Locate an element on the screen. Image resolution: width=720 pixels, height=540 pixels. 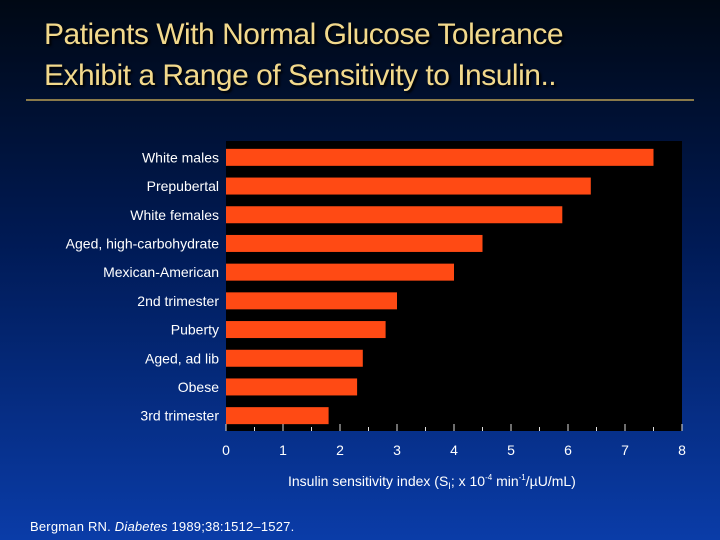
category-label-aged-ad-lib: Aged, ad lib is located at coordinates (182, 358).